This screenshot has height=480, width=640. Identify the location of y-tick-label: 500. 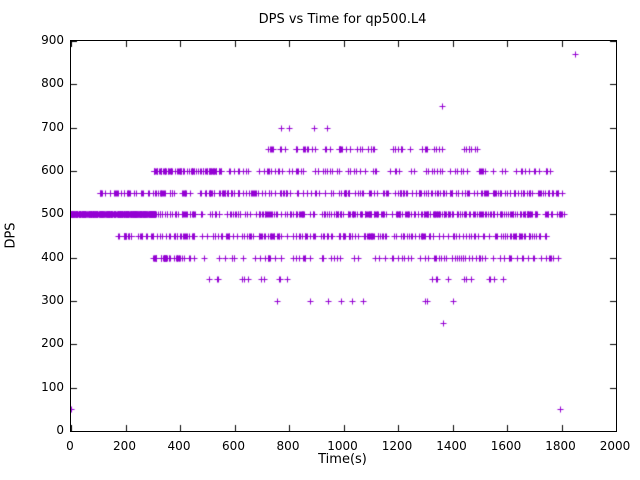
(52, 213).